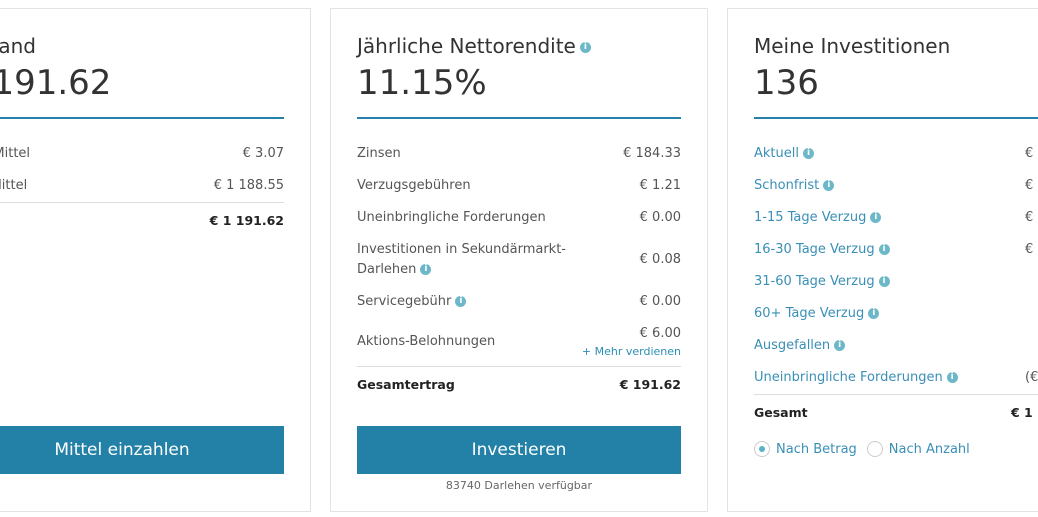 This screenshot has height=517, width=1038. I want to click on row-label: Ausgefallen i, so click(800, 346).